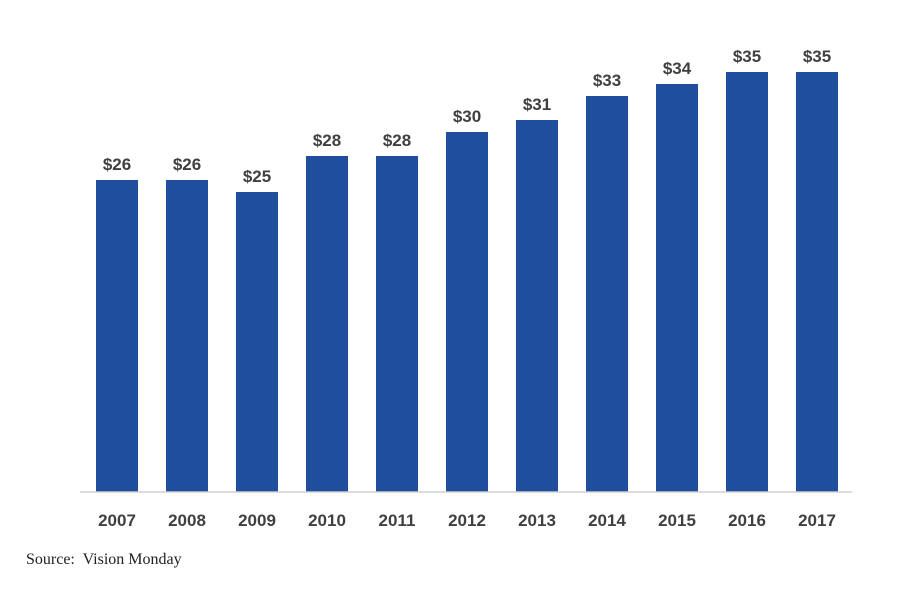 The image size is (912, 594). Describe the element at coordinates (187, 520) in the screenshot. I see `x-tick-label-2008: 2008` at that location.